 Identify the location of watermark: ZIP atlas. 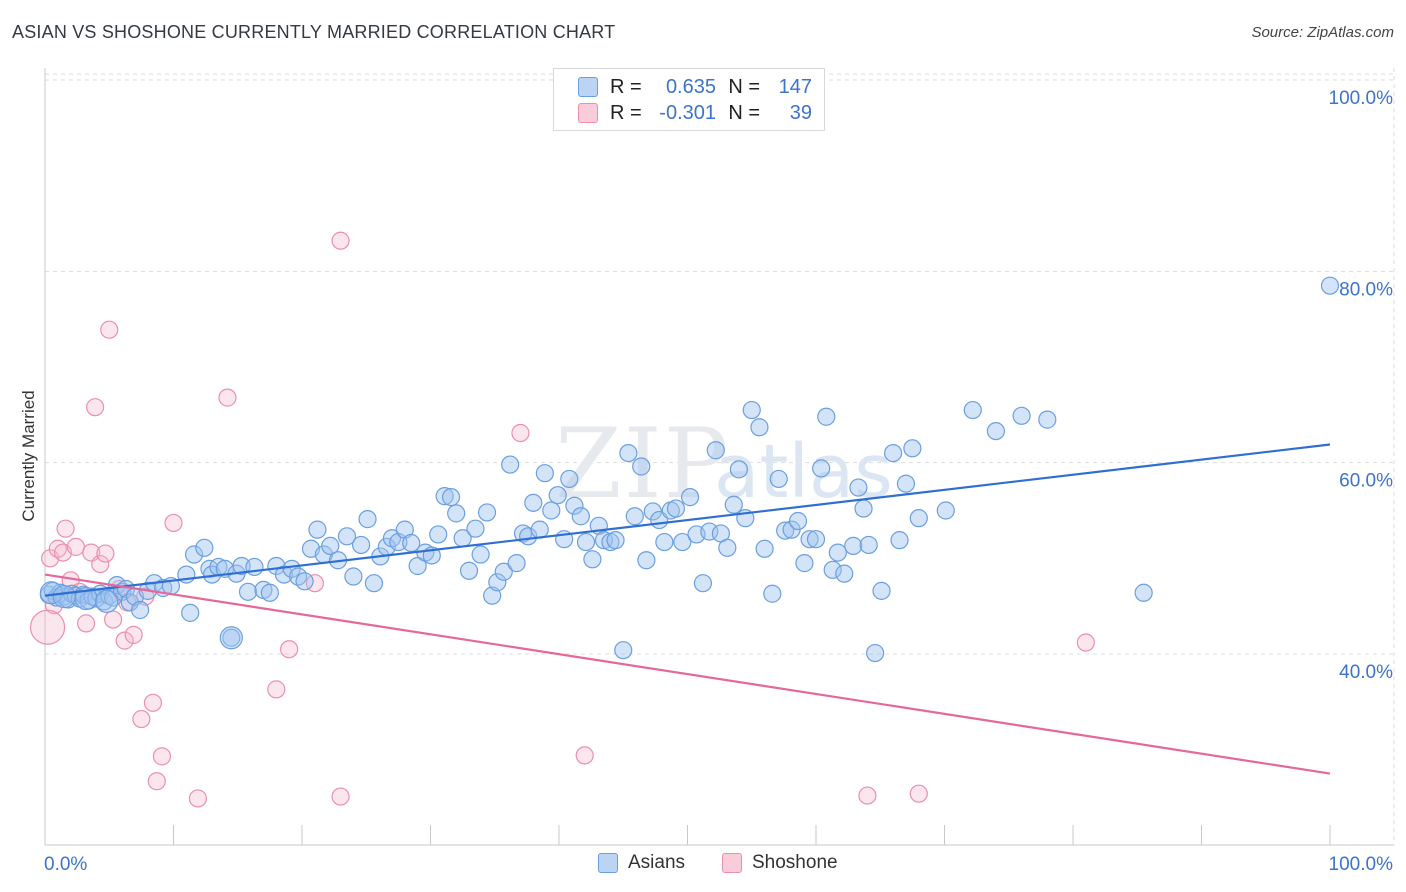
(724, 464).